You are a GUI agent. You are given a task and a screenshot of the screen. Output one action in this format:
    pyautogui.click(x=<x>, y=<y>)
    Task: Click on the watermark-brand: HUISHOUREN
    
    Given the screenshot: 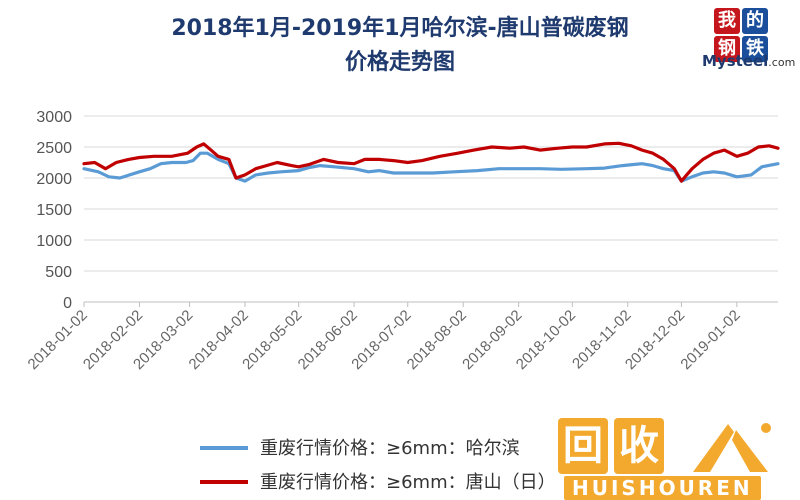 What is the action you would take?
    pyautogui.click(x=662, y=488)
    